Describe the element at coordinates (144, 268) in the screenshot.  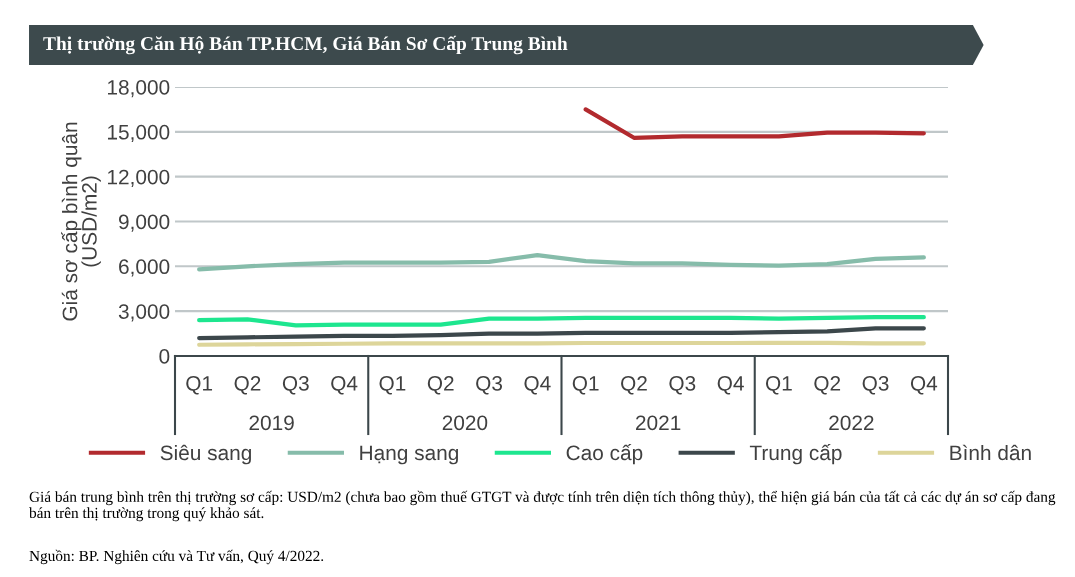
I see `y-tick-label: 6,000` at that location.